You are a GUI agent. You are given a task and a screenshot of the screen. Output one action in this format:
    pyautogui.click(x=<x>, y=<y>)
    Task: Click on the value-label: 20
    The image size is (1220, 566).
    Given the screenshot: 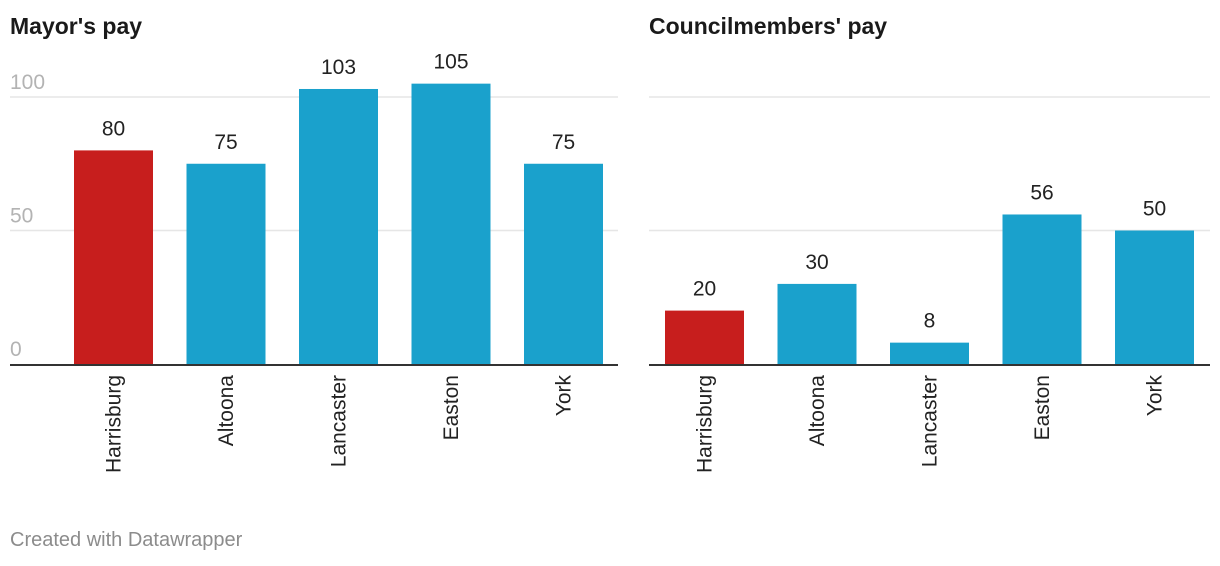 What is the action you would take?
    pyautogui.click(x=704, y=289)
    